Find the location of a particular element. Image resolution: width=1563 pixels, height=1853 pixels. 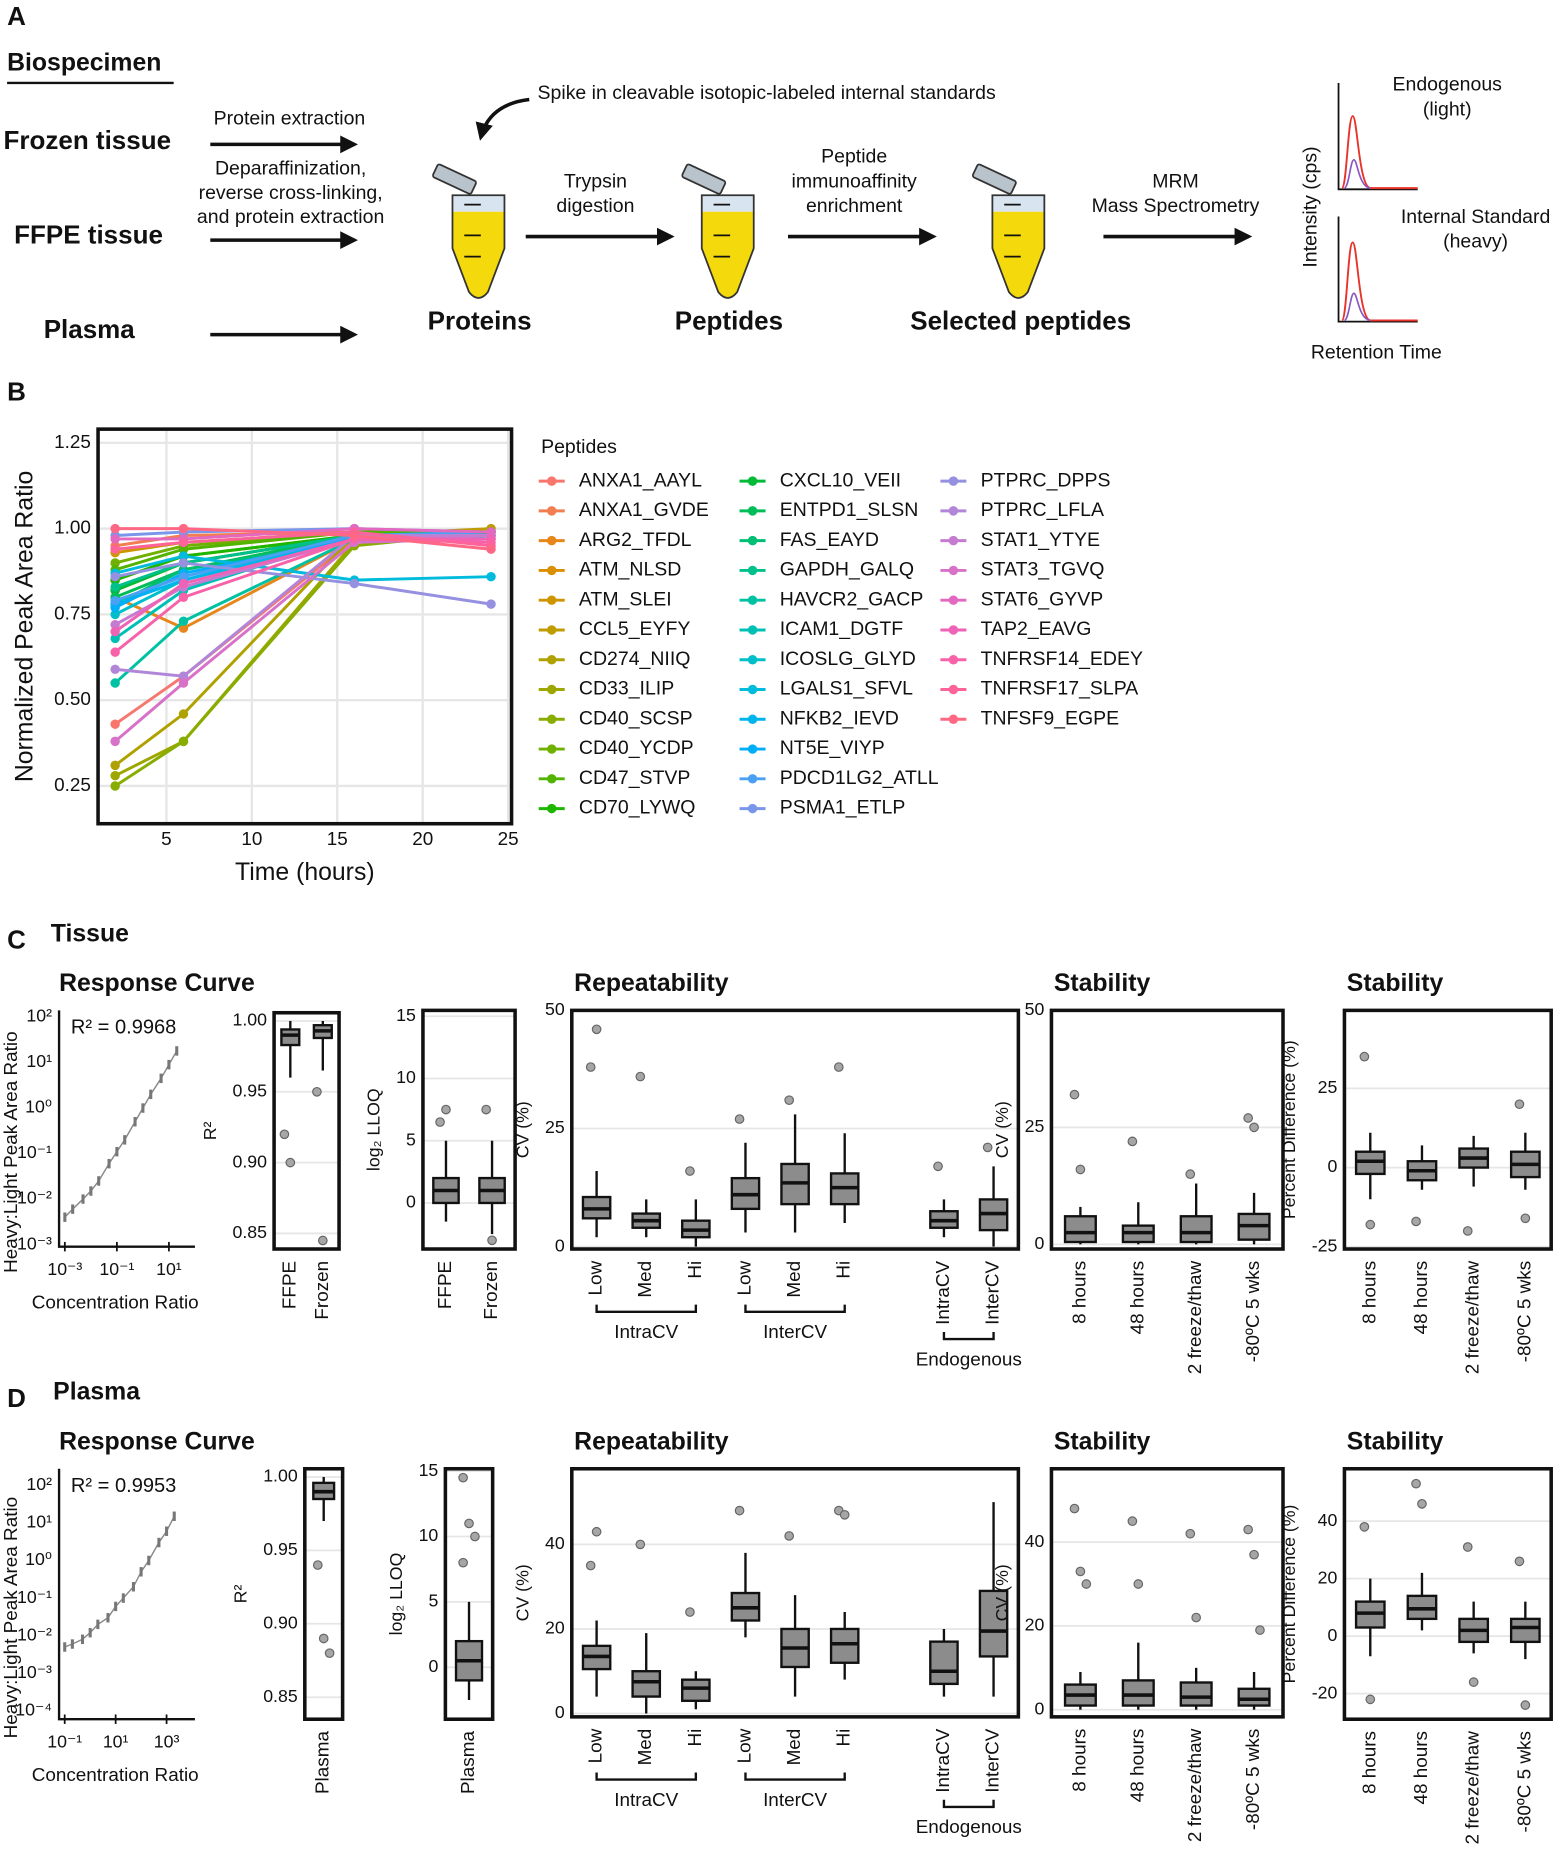

y-tick-label: 20 is located at coordinates (555, 1628).